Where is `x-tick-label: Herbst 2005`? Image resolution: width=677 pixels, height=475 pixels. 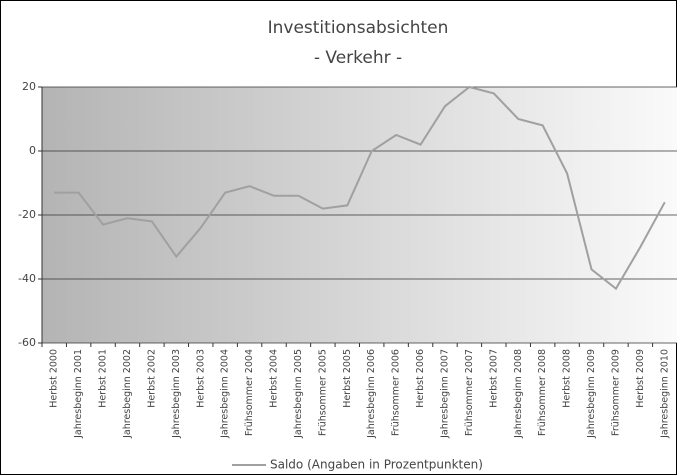 x-tick-label: Herbst 2005 is located at coordinates (347, 378).